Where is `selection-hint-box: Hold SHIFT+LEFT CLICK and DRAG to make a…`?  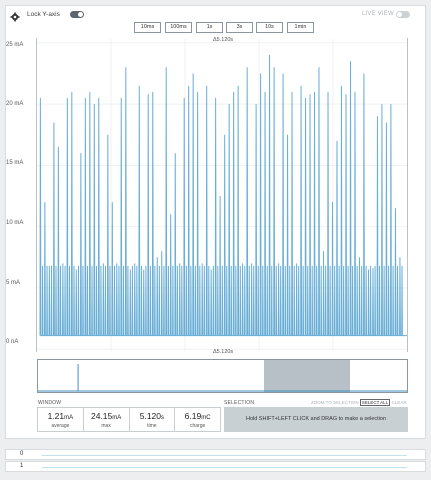 selection-hint-box: Hold SHIFT+LEFT CLICK and DRAG to make a… is located at coordinates (316, 419).